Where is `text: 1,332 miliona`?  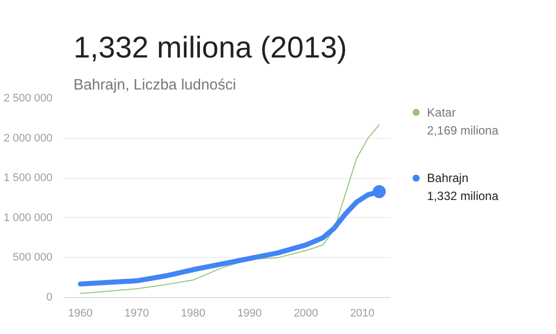
text: 1,332 miliona is located at coordinates (463, 196).